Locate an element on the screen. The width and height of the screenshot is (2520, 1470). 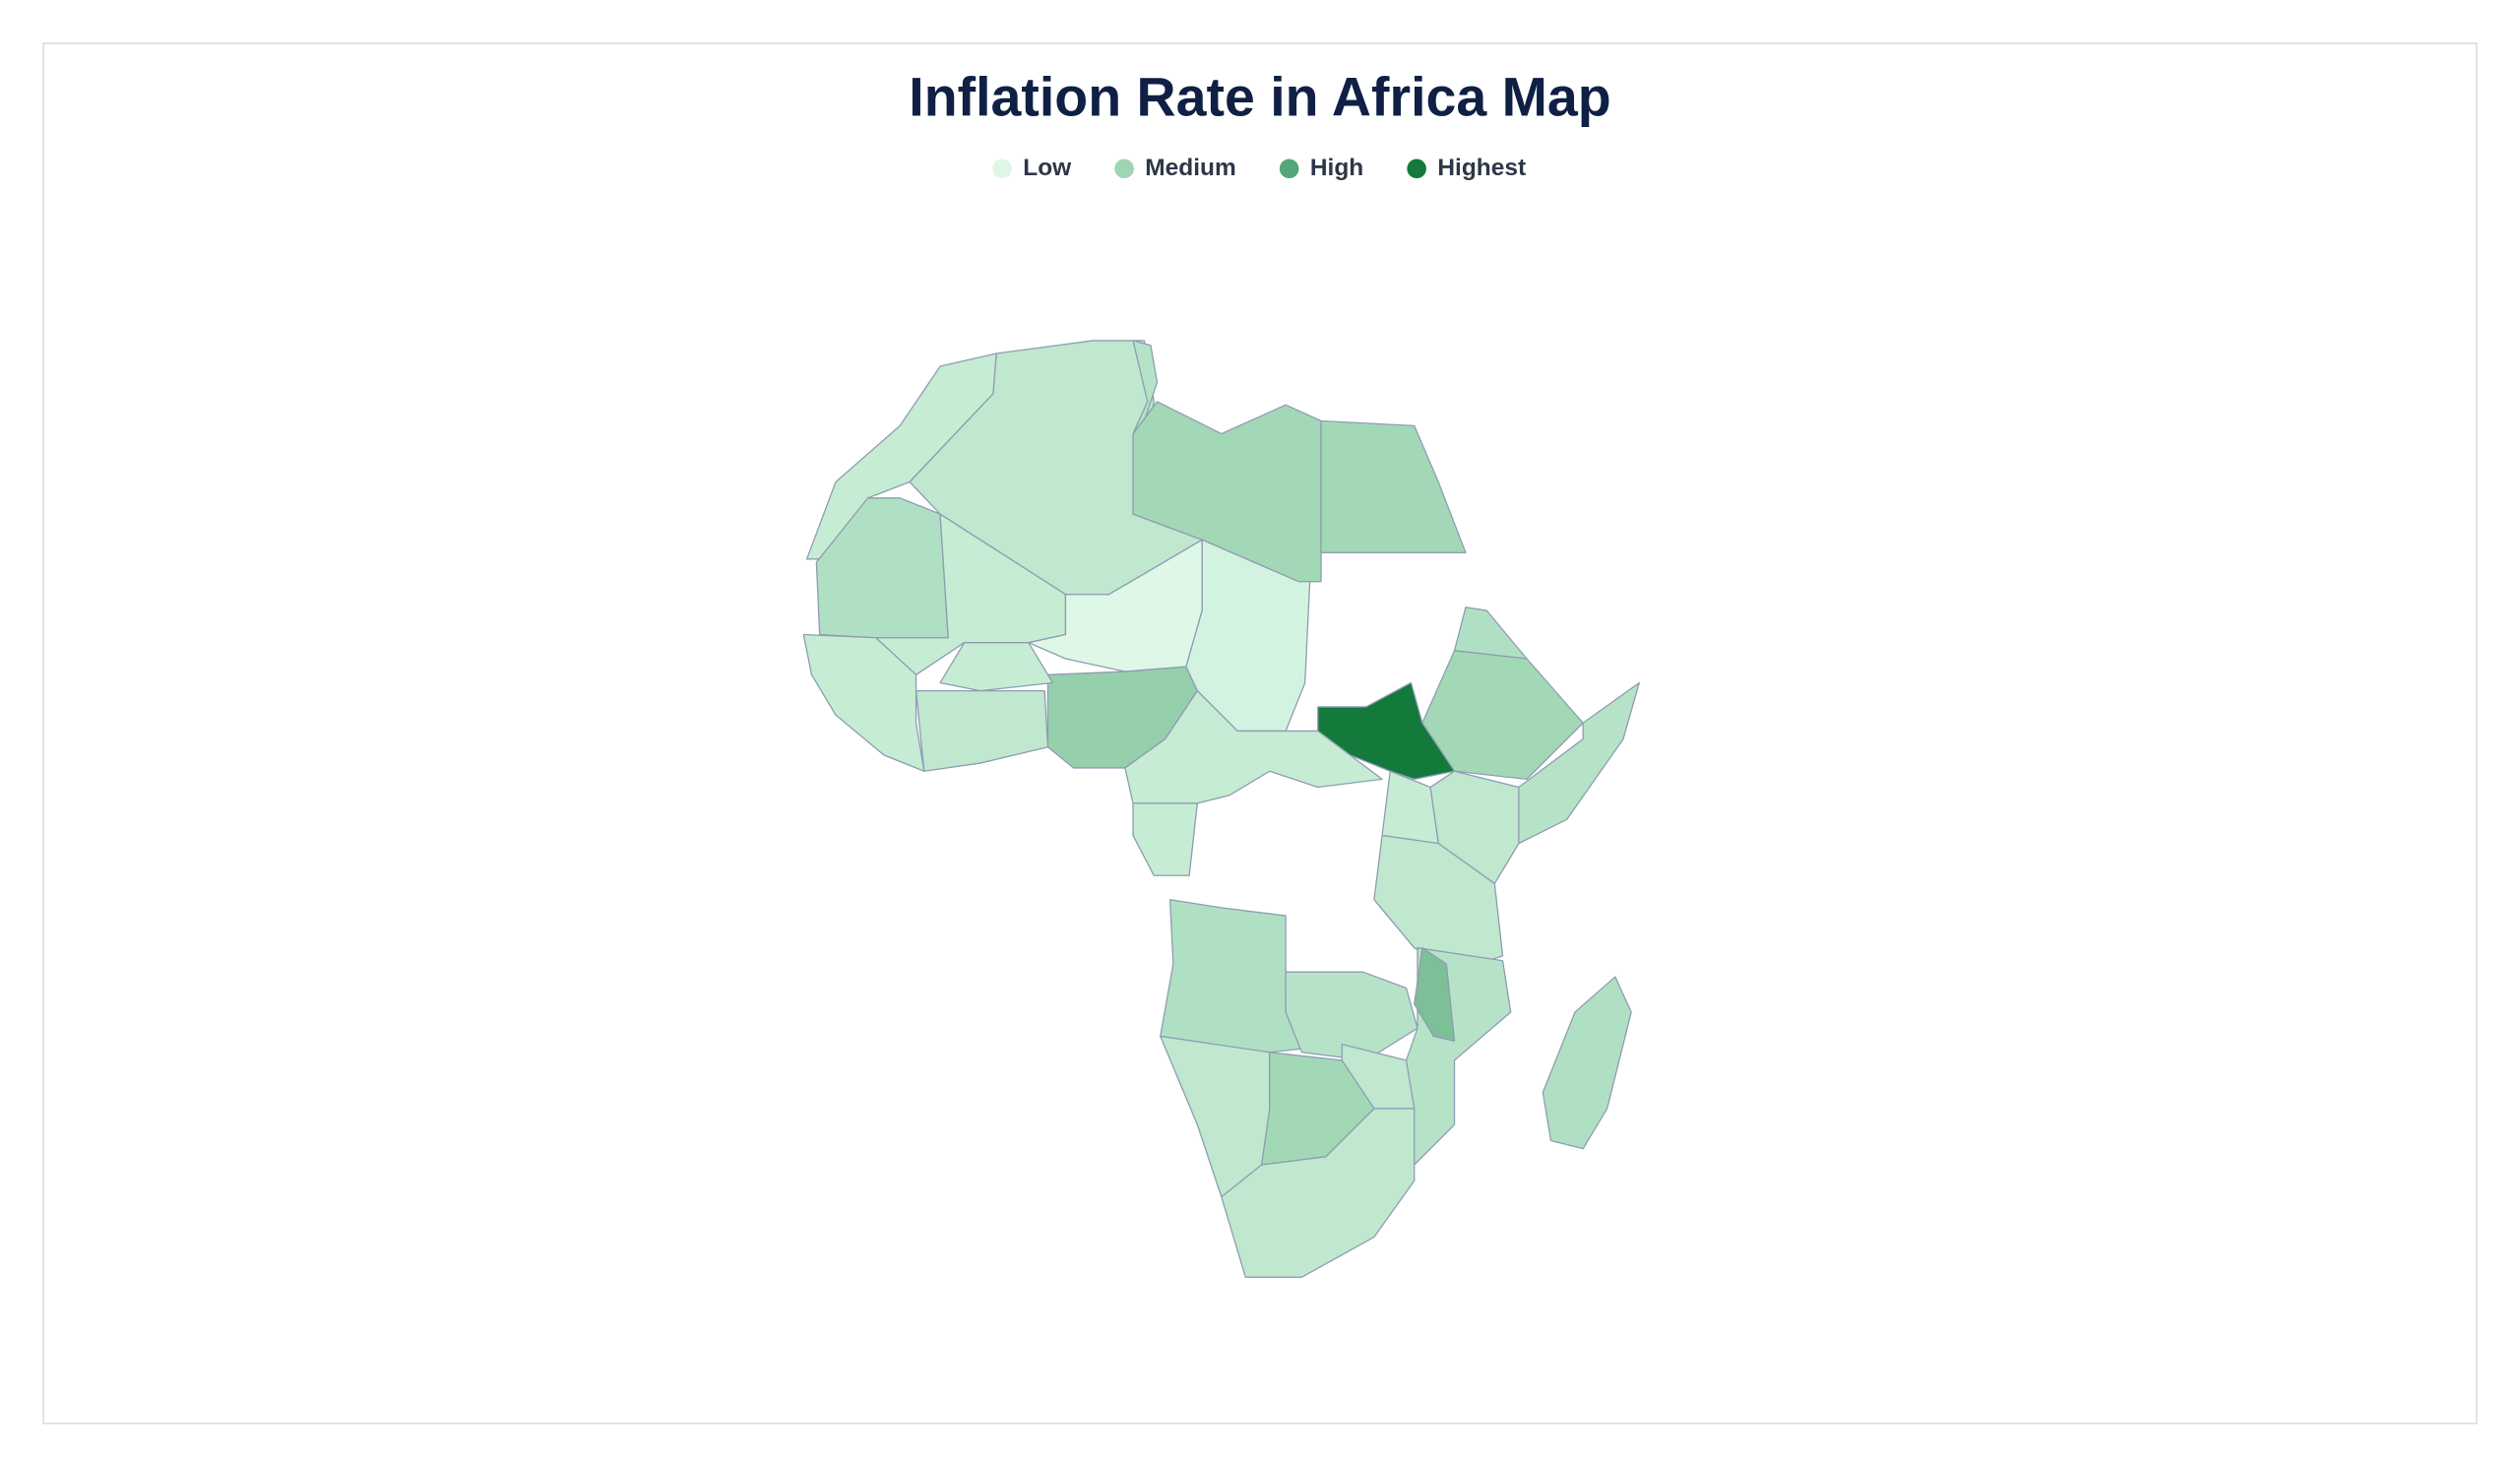
legend-label: Medium is located at coordinates (1190, 168).